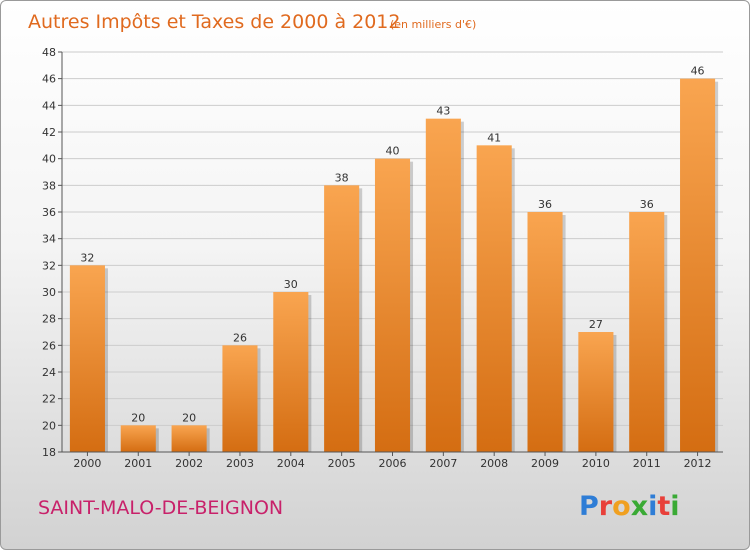 The width and height of the screenshot is (750, 550). What do you see at coordinates (545, 332) in the screenshot?
I see `bar-2009` at bounding box center [545, 332].